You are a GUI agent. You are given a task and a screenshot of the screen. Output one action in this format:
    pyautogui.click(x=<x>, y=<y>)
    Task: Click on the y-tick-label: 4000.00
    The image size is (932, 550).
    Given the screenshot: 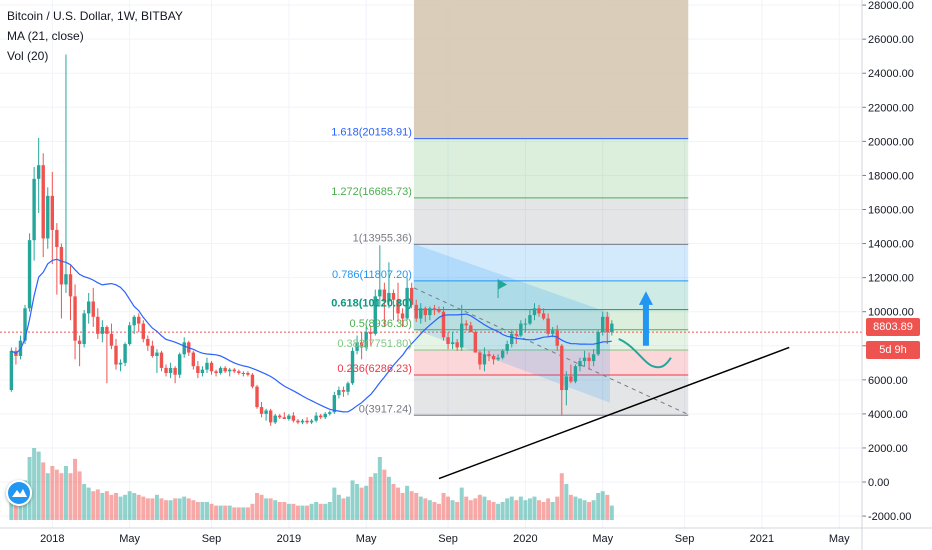 What is the action you would take?
    pyautogui.click(x=888, y=415)
    